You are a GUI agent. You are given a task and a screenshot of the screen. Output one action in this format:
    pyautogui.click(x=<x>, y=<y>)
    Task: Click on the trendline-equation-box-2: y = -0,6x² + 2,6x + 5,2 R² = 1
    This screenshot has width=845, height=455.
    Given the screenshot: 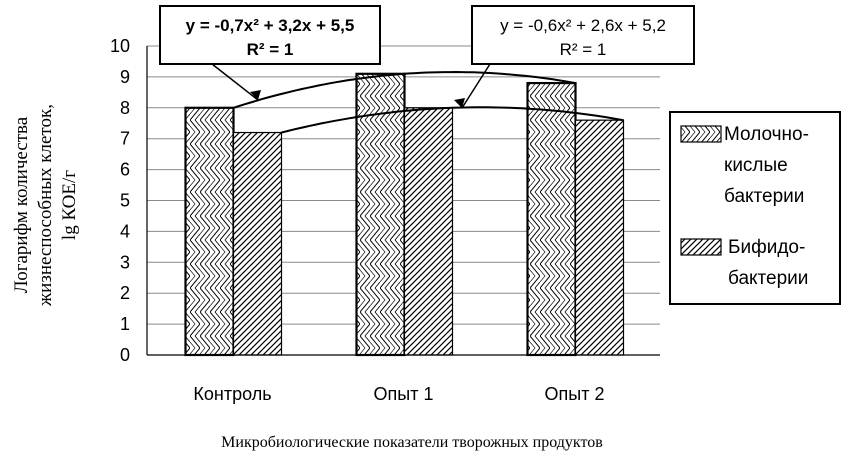 What is the action you would take?
    pyautogui.click(x=574, y=57)
    